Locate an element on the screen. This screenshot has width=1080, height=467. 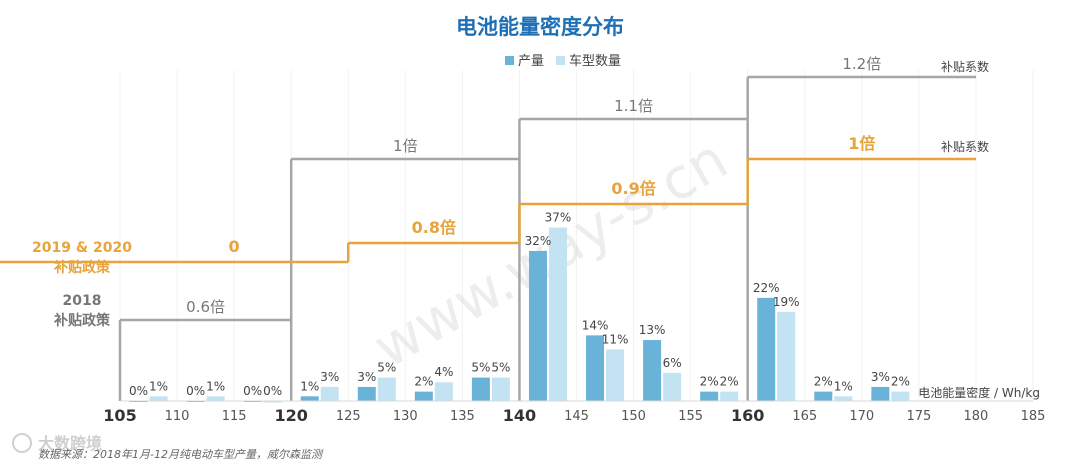
legend-label-models: 车型数量 is located at coordinates (595, 61).